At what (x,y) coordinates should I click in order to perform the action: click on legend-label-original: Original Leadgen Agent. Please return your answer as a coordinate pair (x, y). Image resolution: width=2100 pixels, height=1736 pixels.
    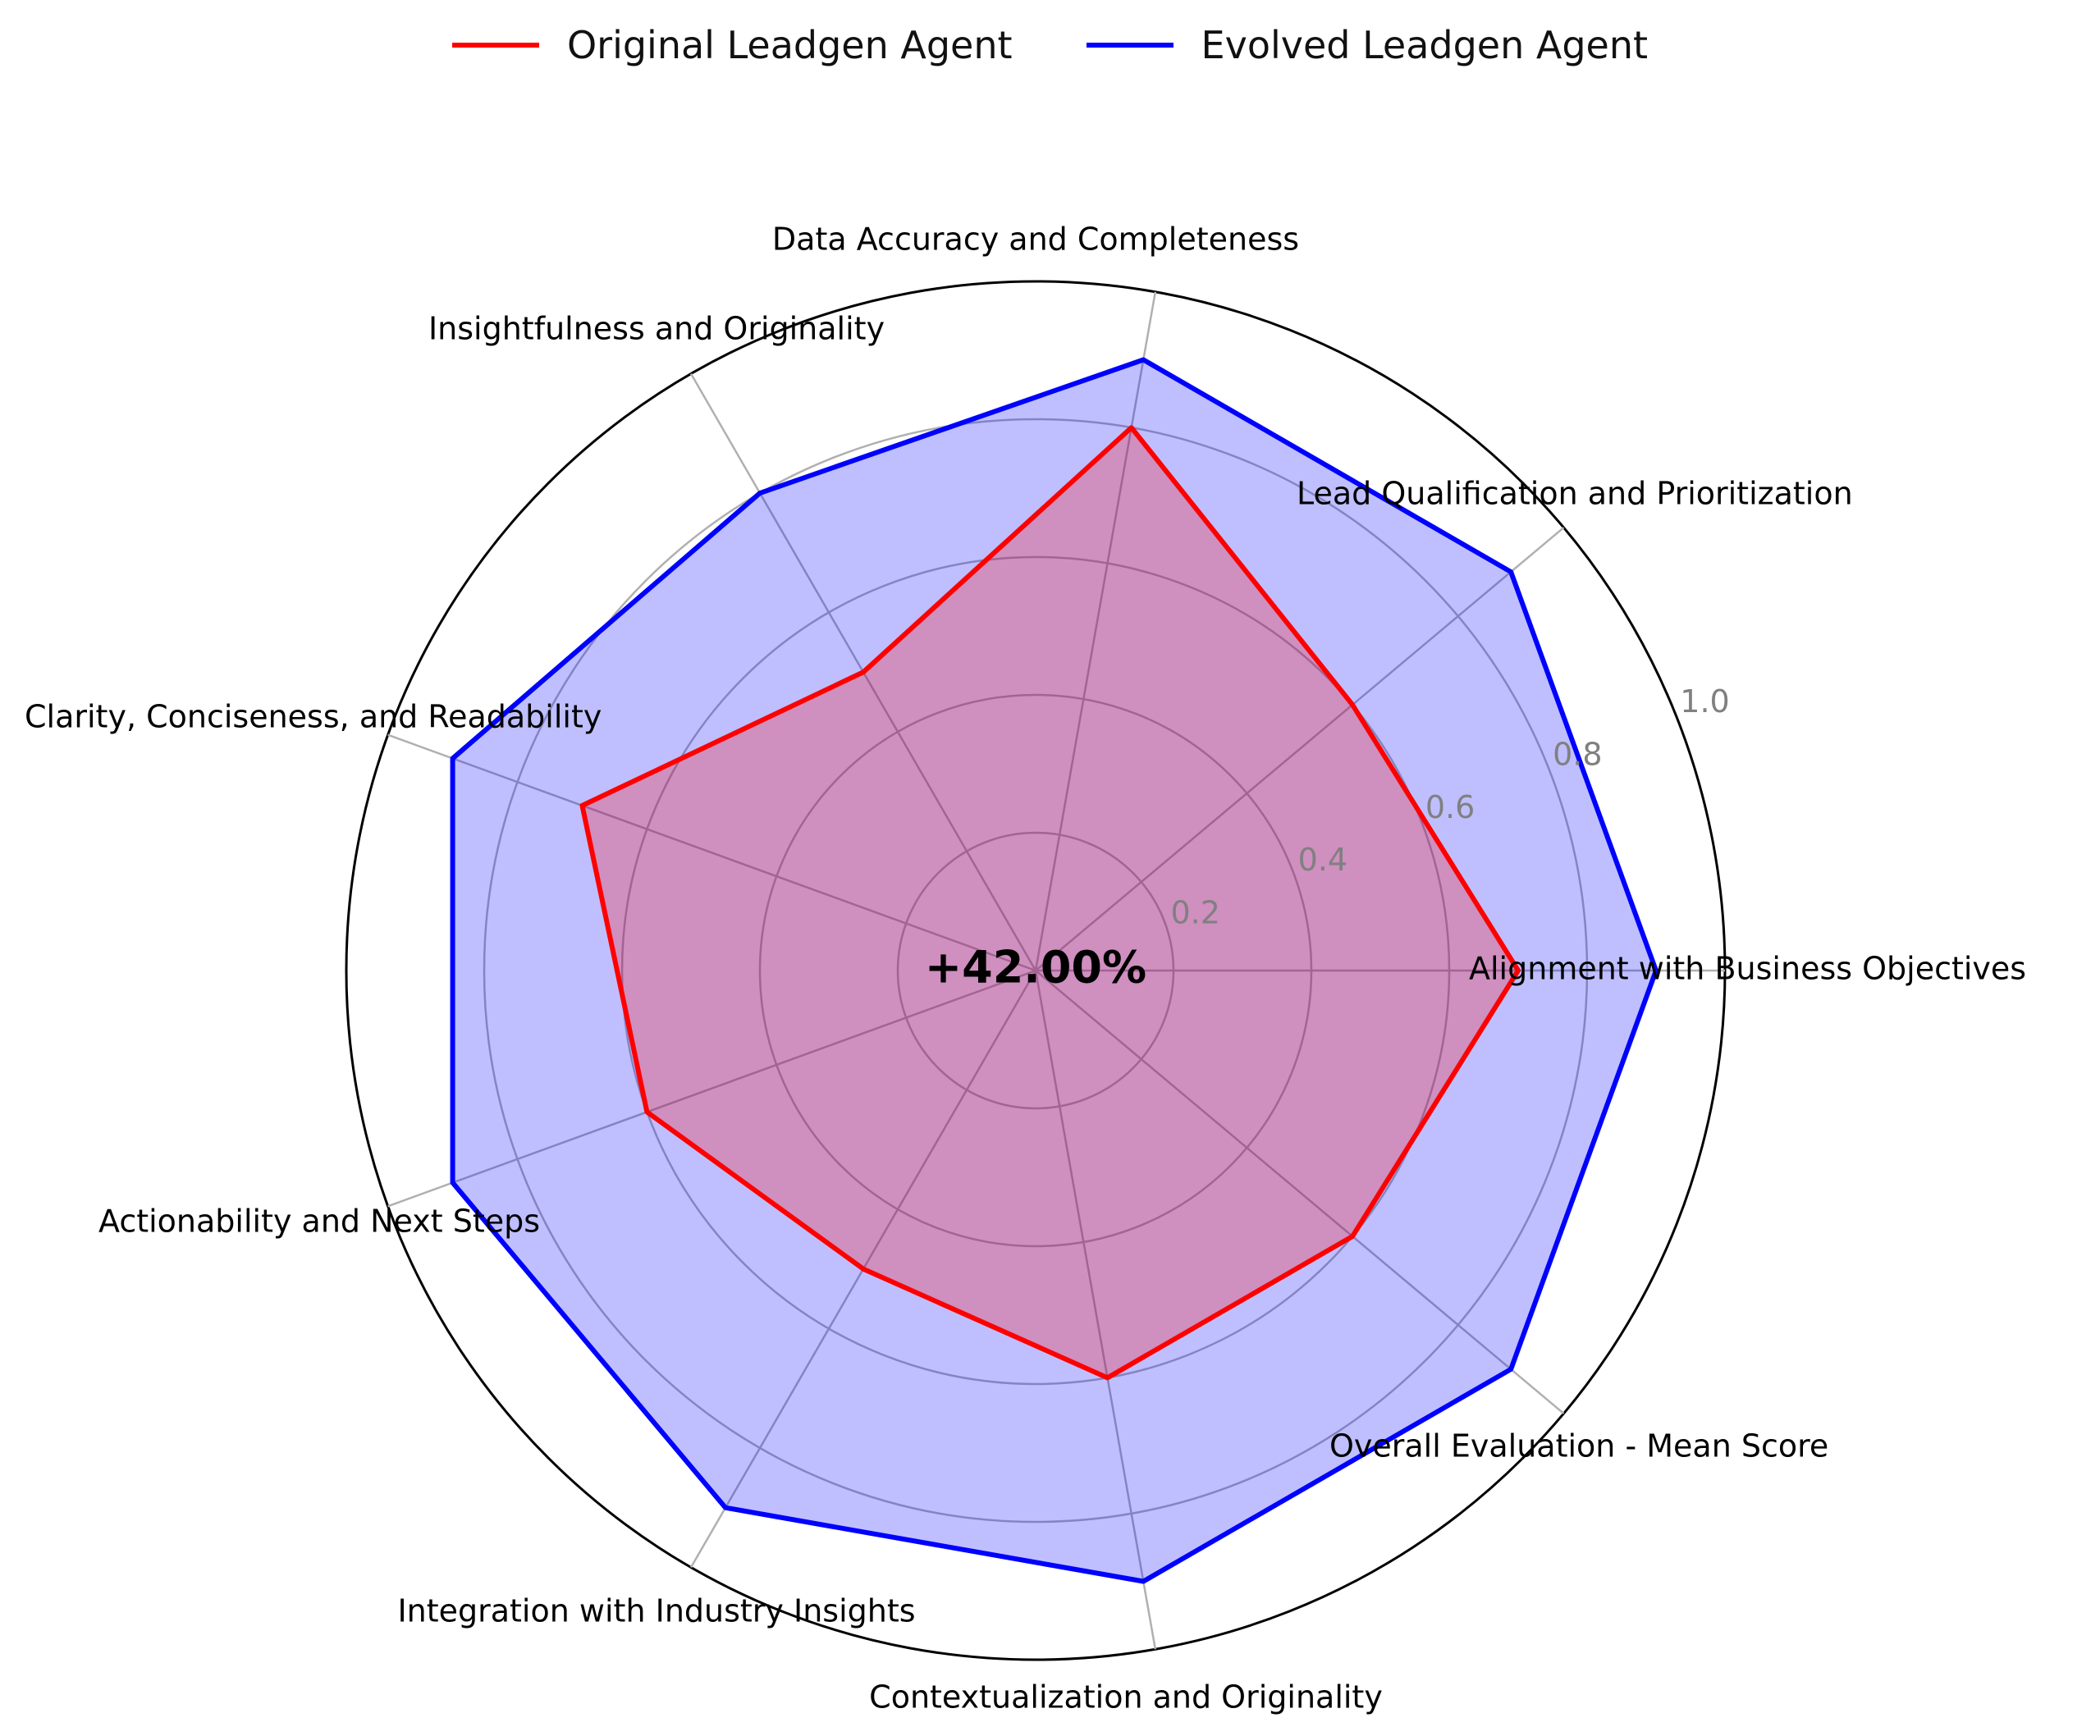
    Looking at the image, I should click on (789, 45).